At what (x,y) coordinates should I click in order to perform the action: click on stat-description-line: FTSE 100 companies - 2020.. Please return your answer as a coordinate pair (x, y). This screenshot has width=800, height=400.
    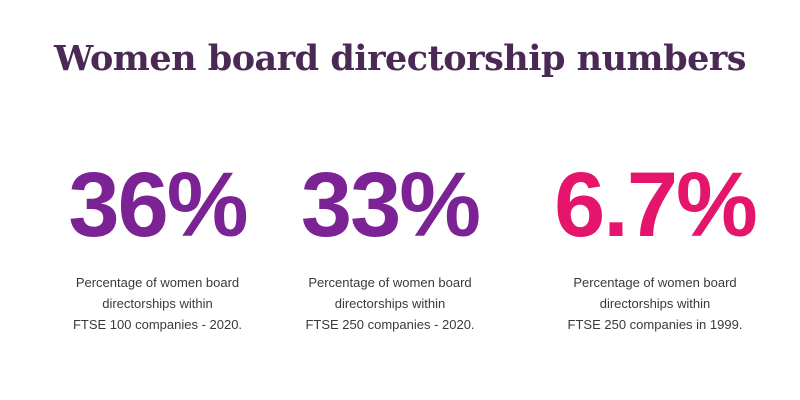
    Looking at the image, I should click on (157, 324).